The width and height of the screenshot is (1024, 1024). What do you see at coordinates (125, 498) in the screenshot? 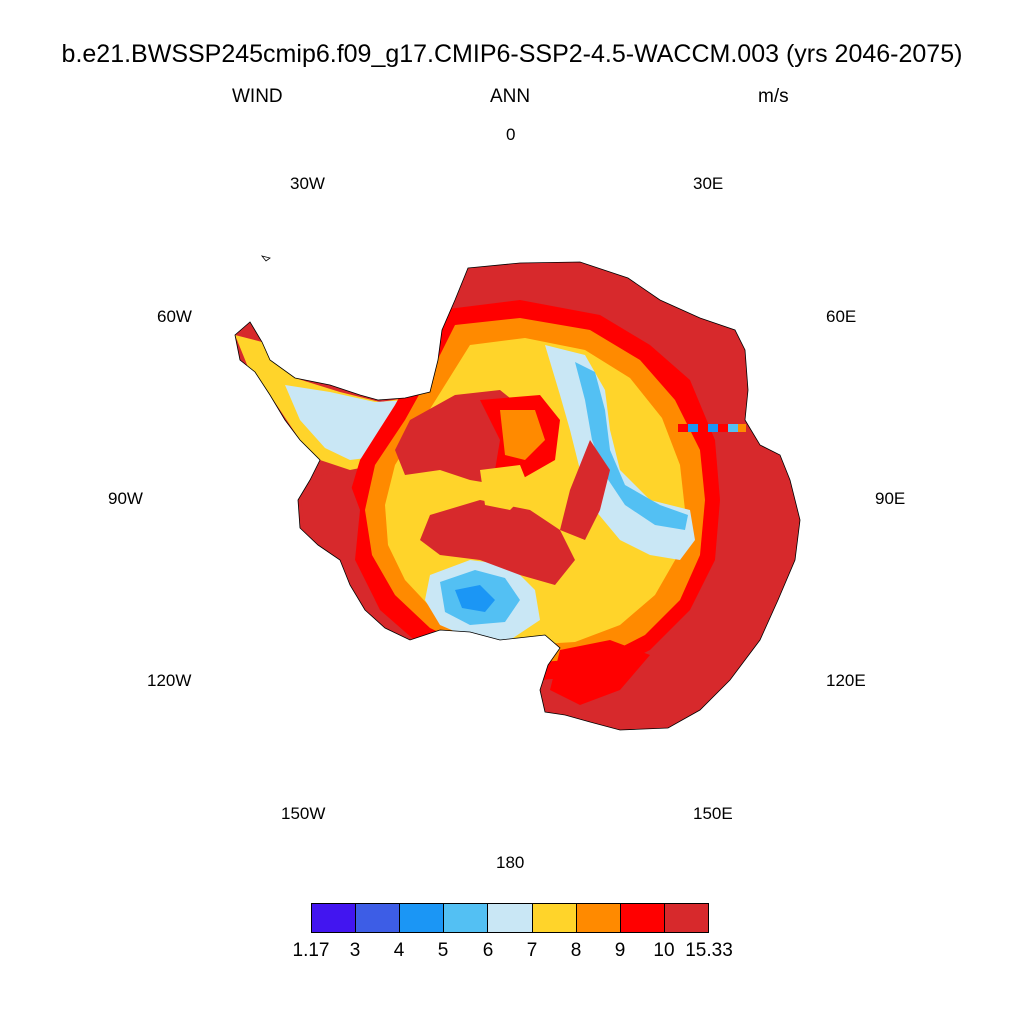
I see `lon-label-90w: 90W` at bounding box center [125, 498].